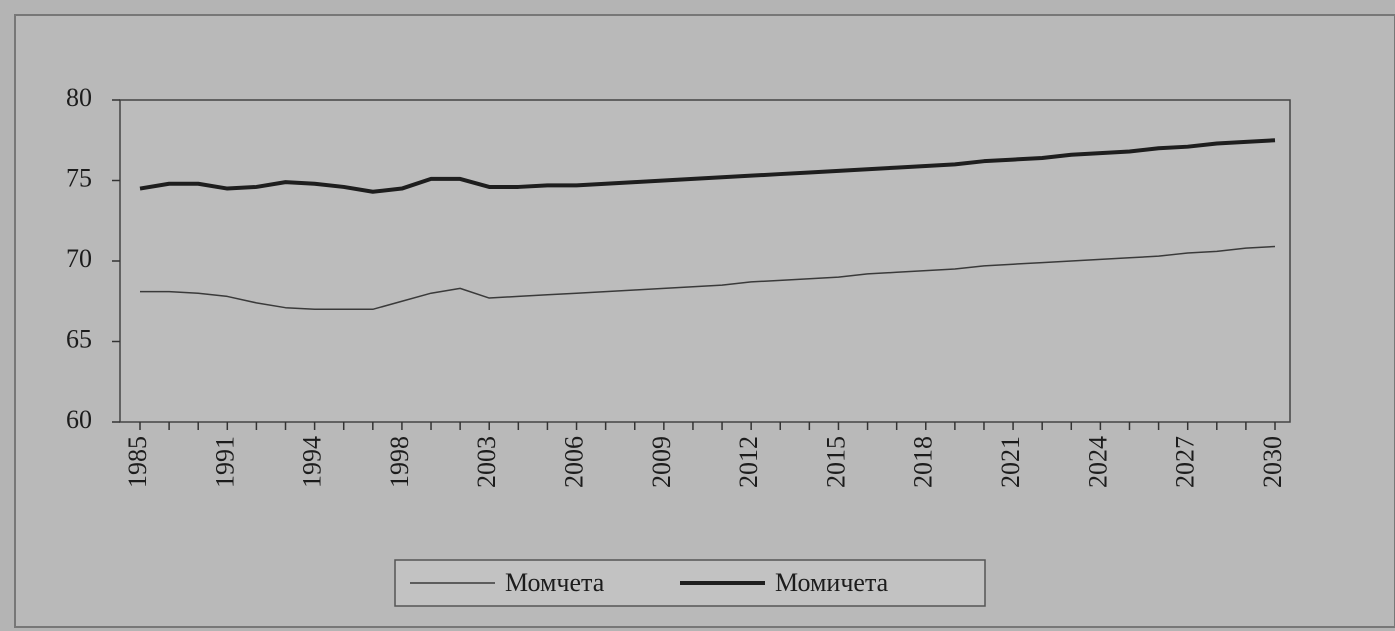 The height and width of the screenshot is (631, 1395). Describe the element at coordinates (1010, 462) in the screenshot. I see `x-tick-label: 2021` at that location.